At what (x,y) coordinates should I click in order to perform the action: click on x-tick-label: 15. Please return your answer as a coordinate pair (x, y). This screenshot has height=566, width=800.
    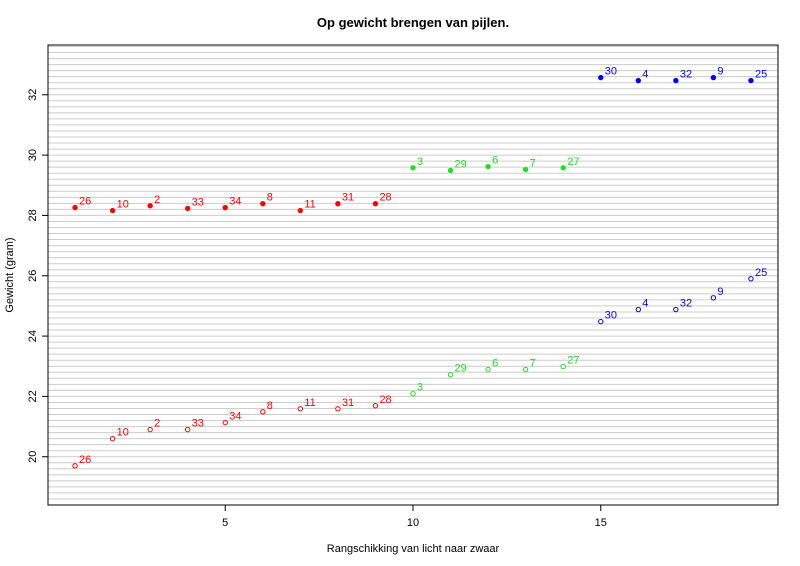
    Looking at the image, I should click on (601, 523).